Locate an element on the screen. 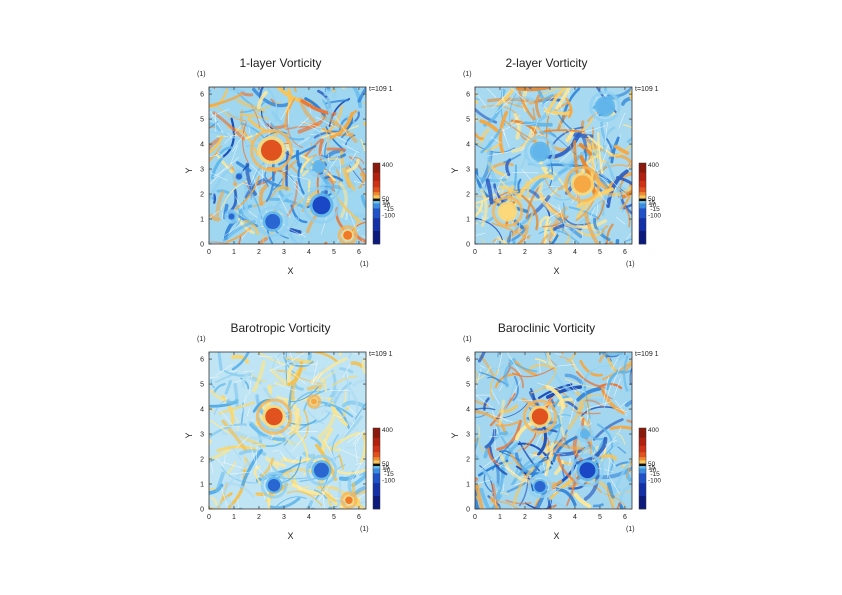 The width and height of the screenshot is (842, 595). colorbar-label: 50 is located at coordinates (386, 199).